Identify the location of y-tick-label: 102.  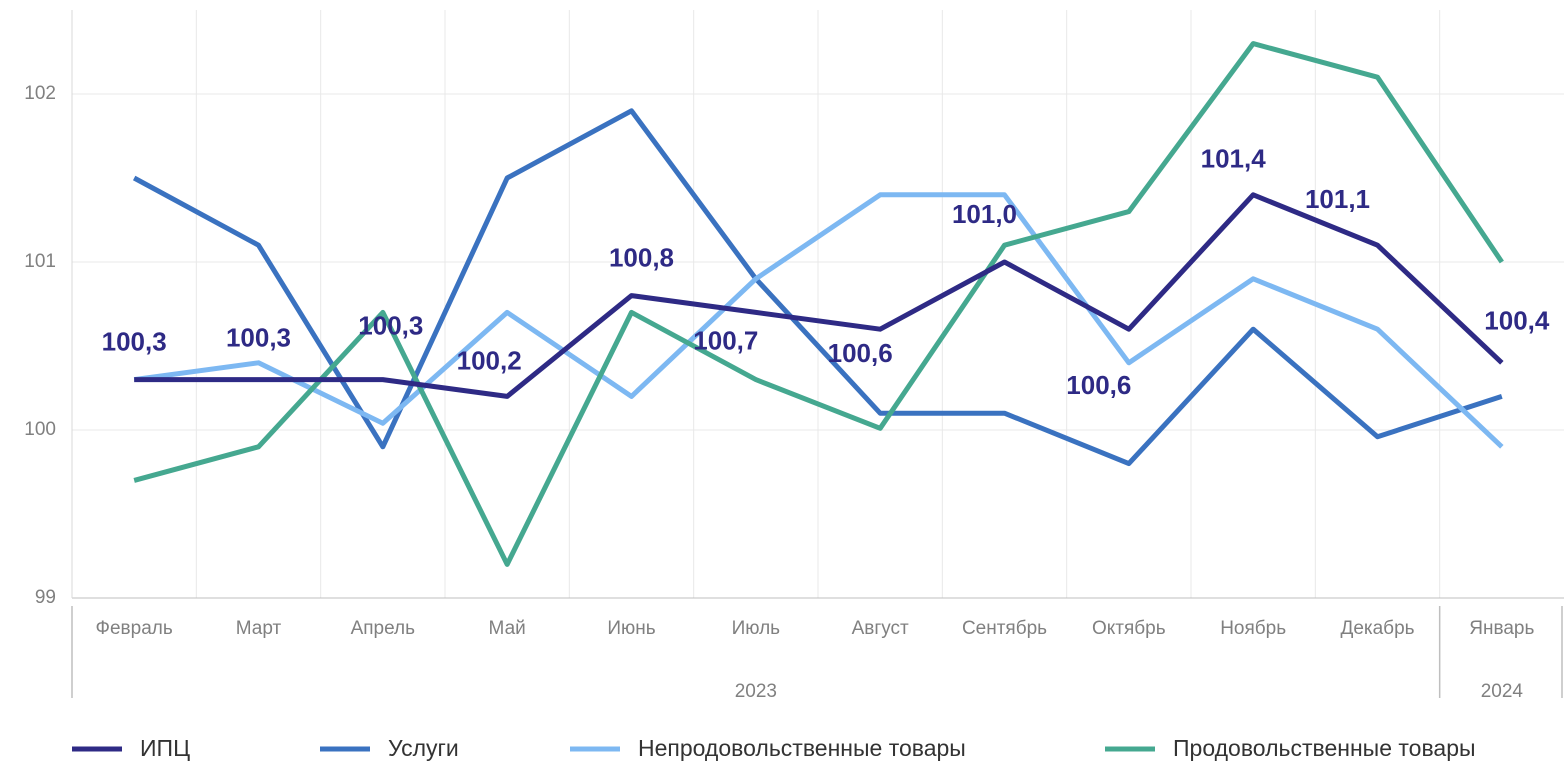
(40, 93).